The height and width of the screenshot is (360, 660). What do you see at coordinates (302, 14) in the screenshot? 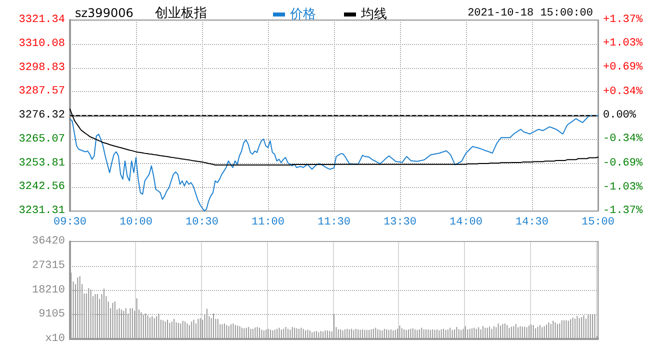
I see `legend-label: 价格` at bounding box center [302, 14].